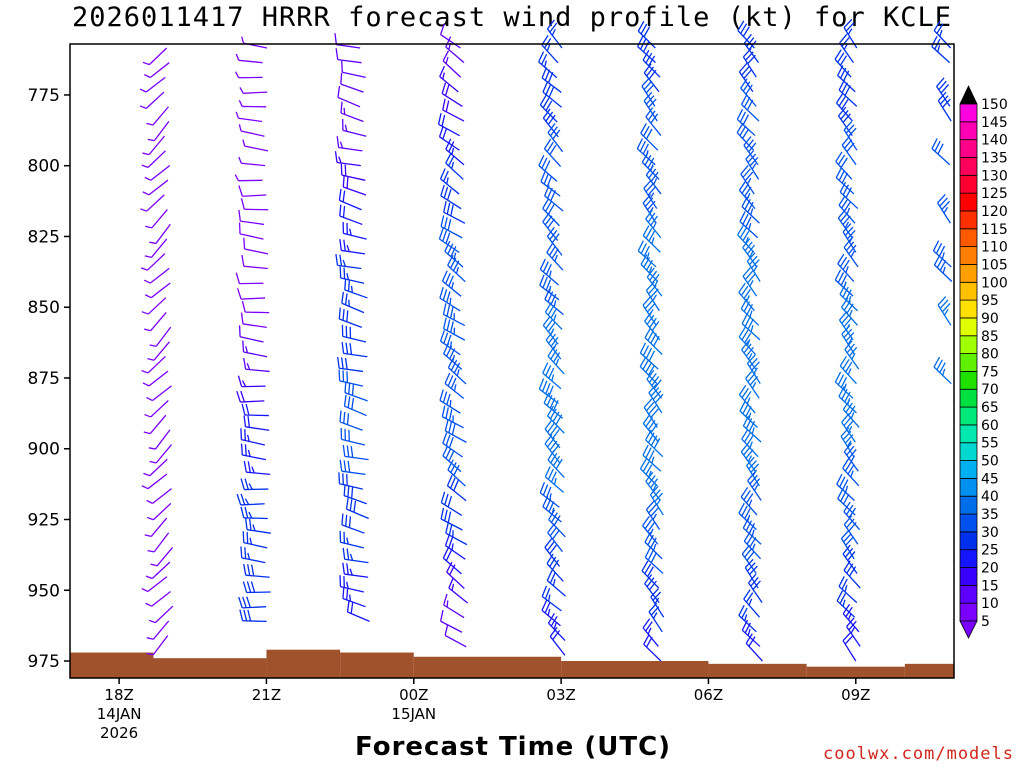 The image size is (1024, 768). I want to click on colorbar-label: 125, so click(994, 194).